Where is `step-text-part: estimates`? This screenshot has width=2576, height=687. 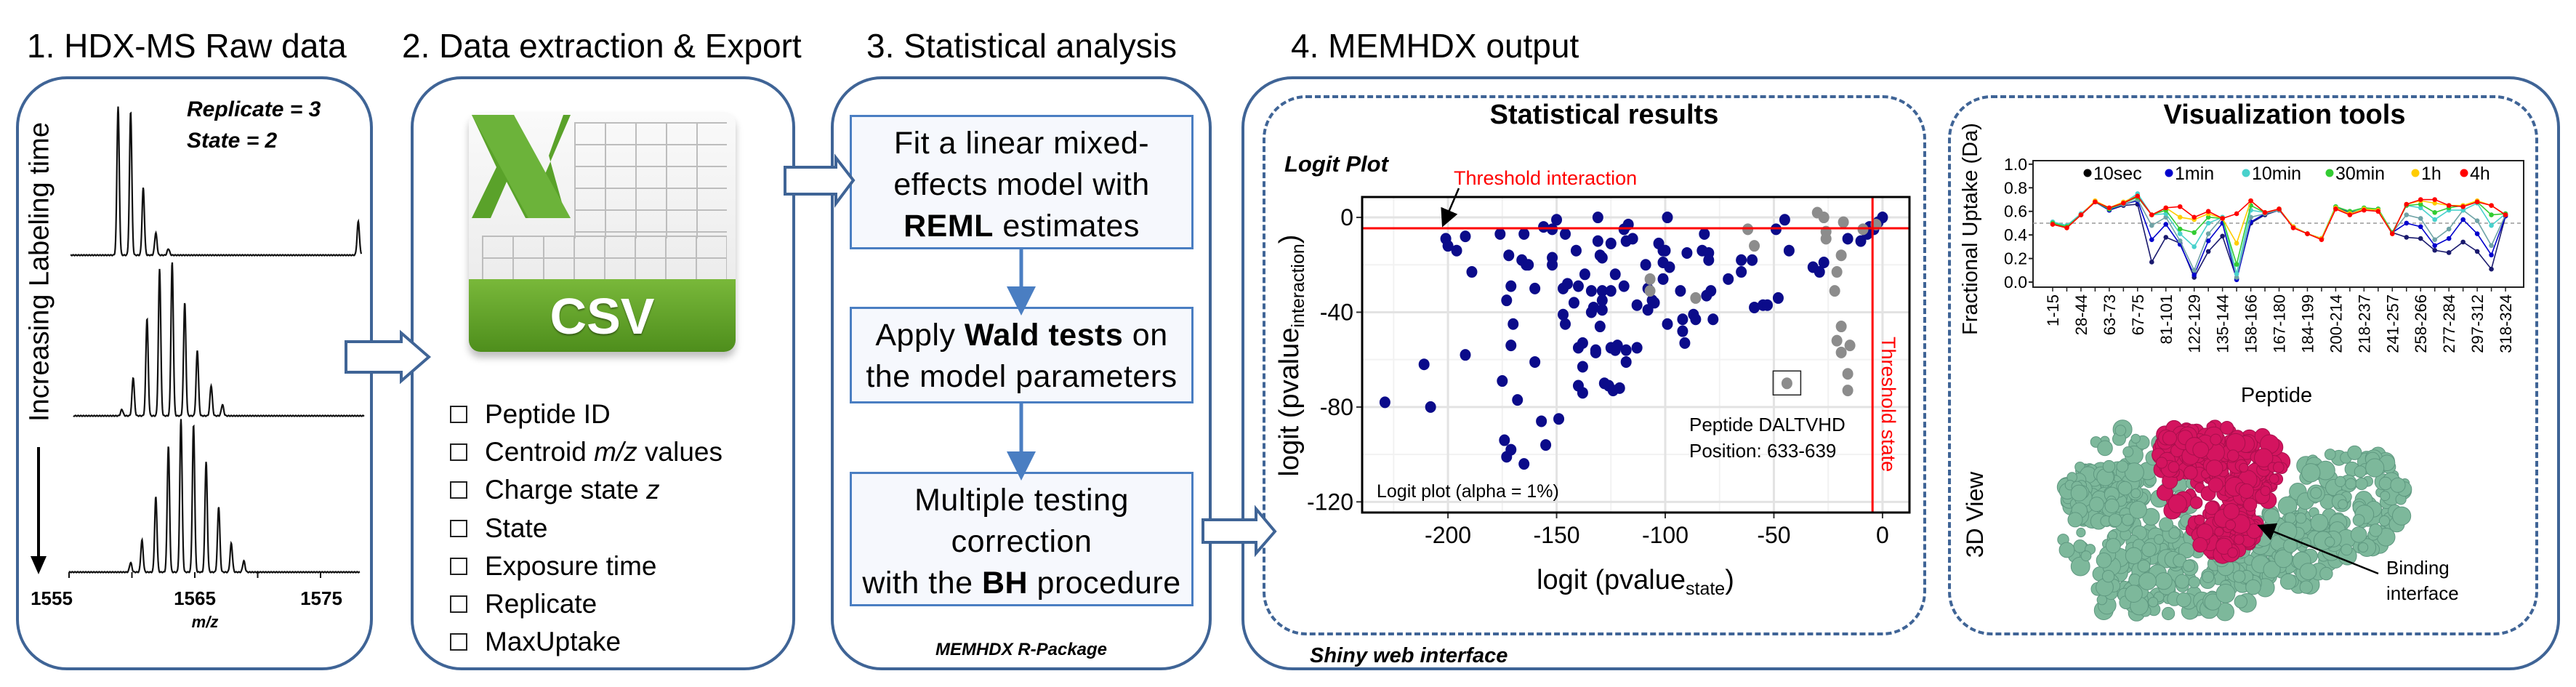 step-text-part: estimates is located at coordinates (1066, 226).